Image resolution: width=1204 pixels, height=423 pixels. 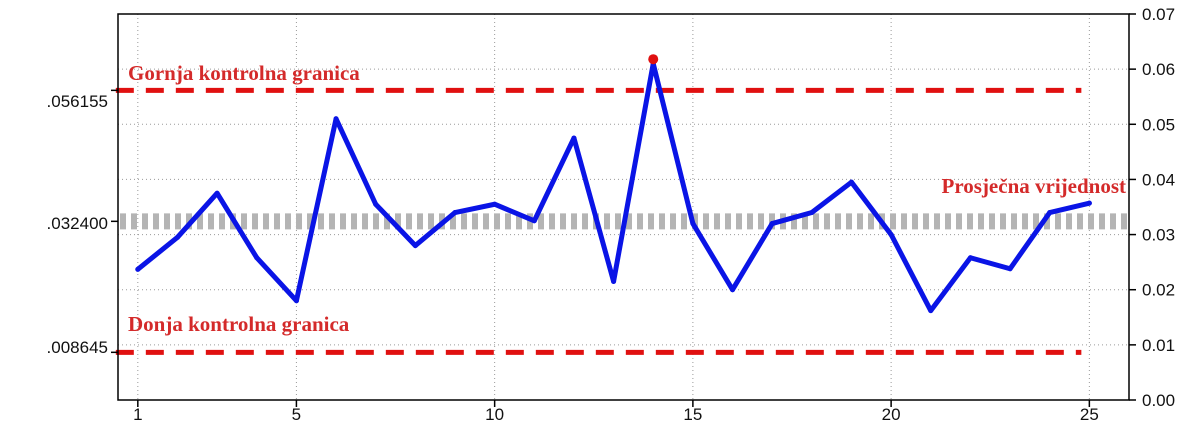 What do you see at coordinates (77, 101) in the screenshot?
I see `left-axis-label-ucl: .056155` at bounding box center [77, 101].